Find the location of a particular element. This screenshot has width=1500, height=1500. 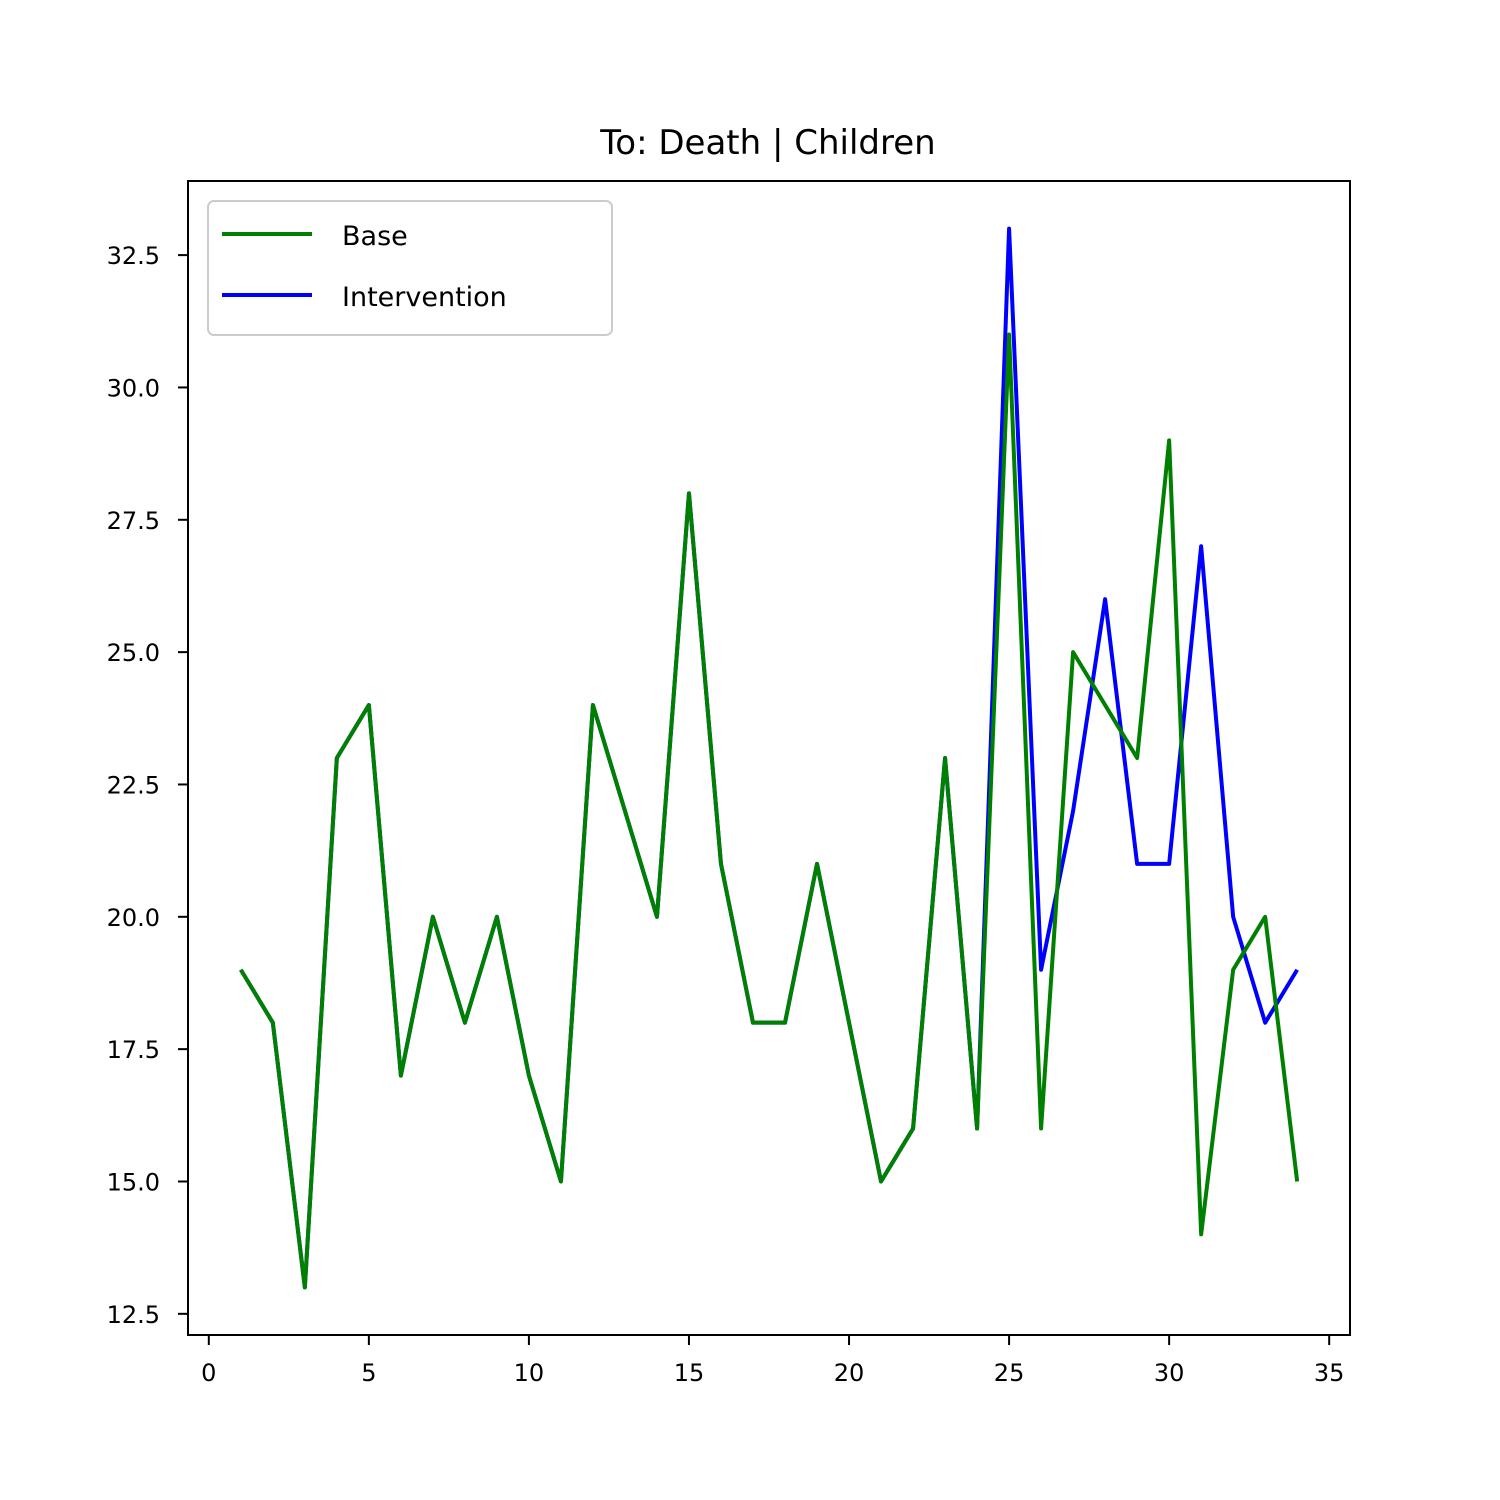

legend-label-base: Base is located at coordinates (375, 236).